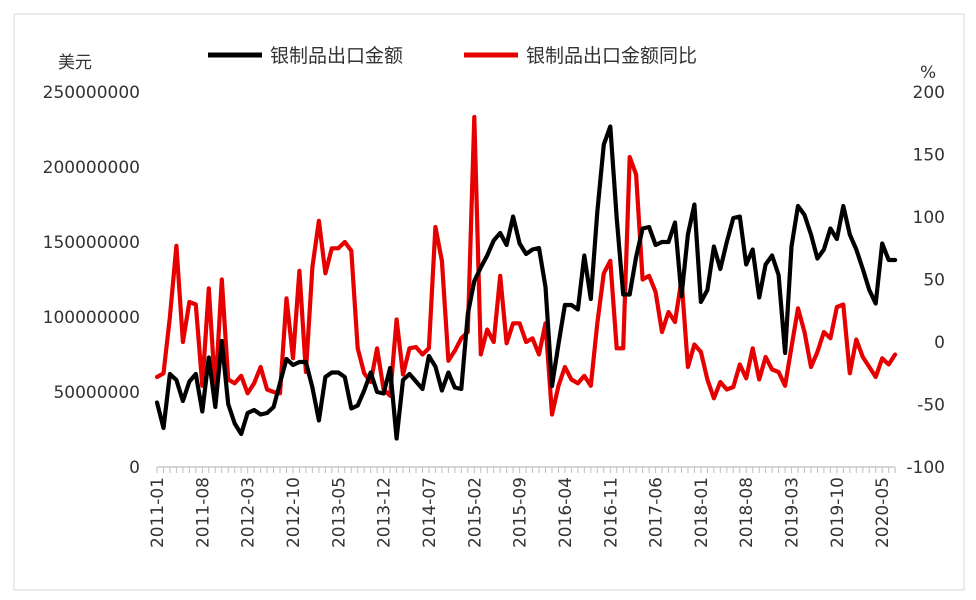  Describe the element at coordinates (91, 318) in the screenshot. I see `left-tick-label: 100000000` at that location.